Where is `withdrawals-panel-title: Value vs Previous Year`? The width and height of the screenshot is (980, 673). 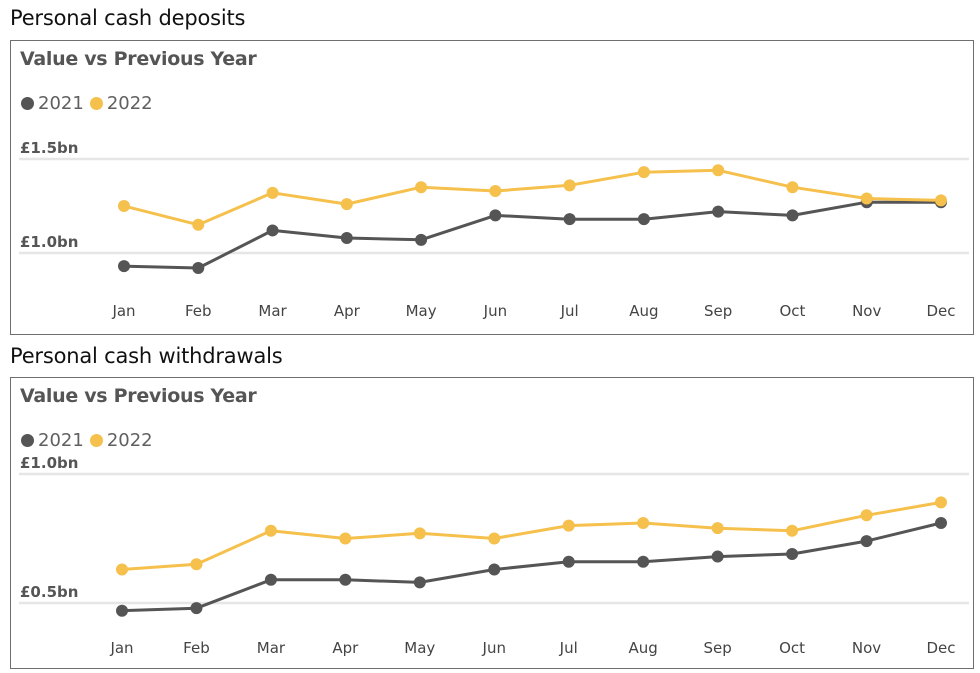 withdrawals-panel-title: Value vs Previous Year is located at coordinates (138, 396).